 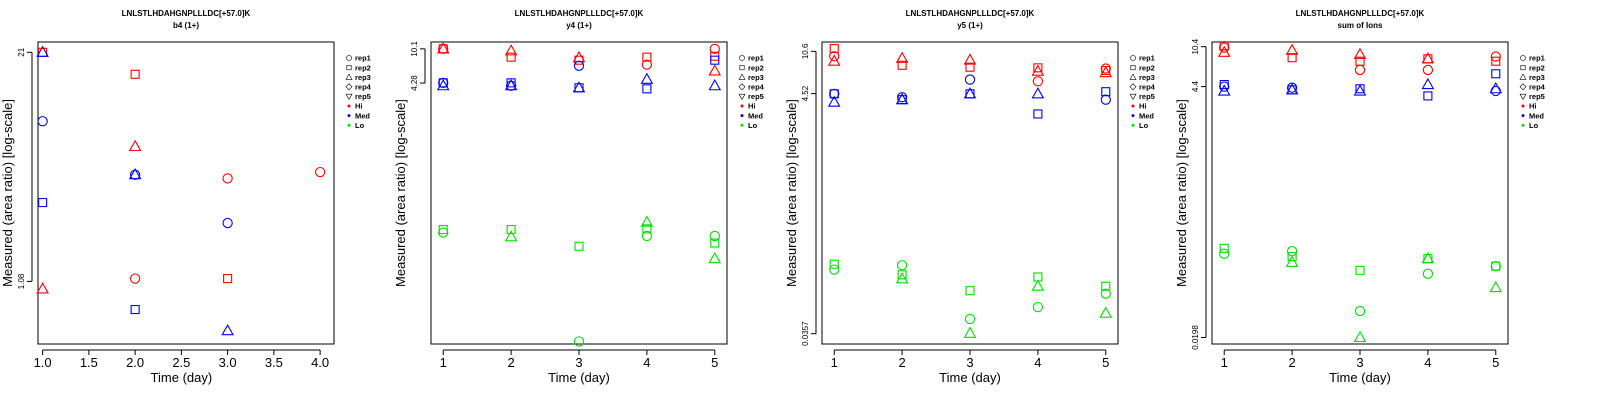 What do you see at coordinates (901, 362) in the screenshot?
I see `x-tick-label: 2` at bounding box center [901, 362].